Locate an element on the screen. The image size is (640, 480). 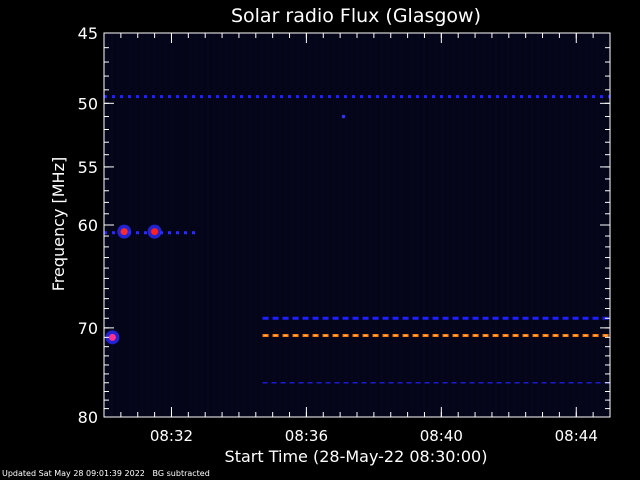
y-axis-label: Frequency [MHz] is located at coordinates (58, 224).